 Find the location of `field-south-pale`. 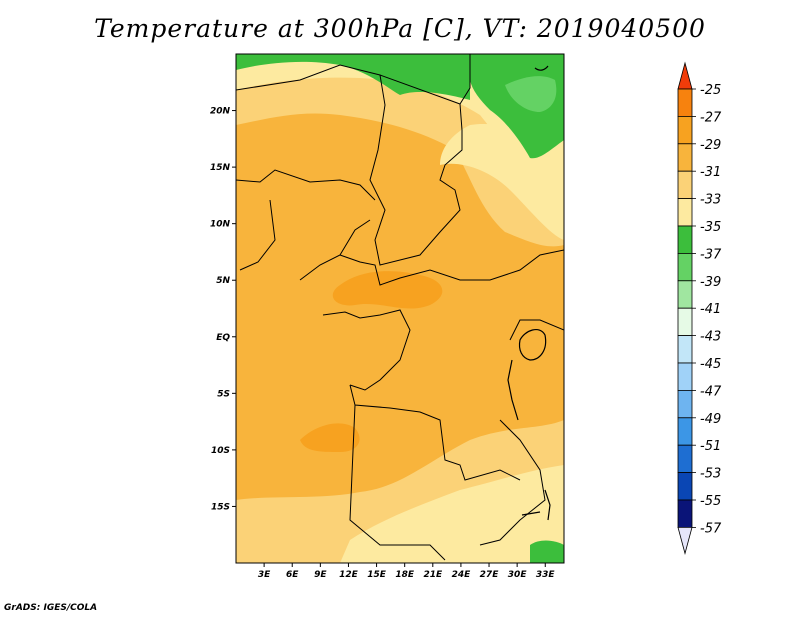

field-south-pale is located at coordinates (452, 514).